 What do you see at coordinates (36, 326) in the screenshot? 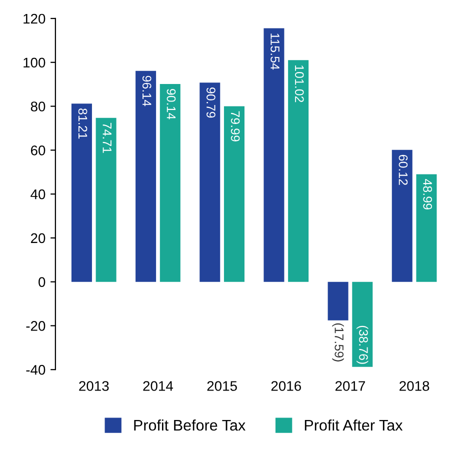
I see `y-tick-label: -20` at bounding box center [36, 326].